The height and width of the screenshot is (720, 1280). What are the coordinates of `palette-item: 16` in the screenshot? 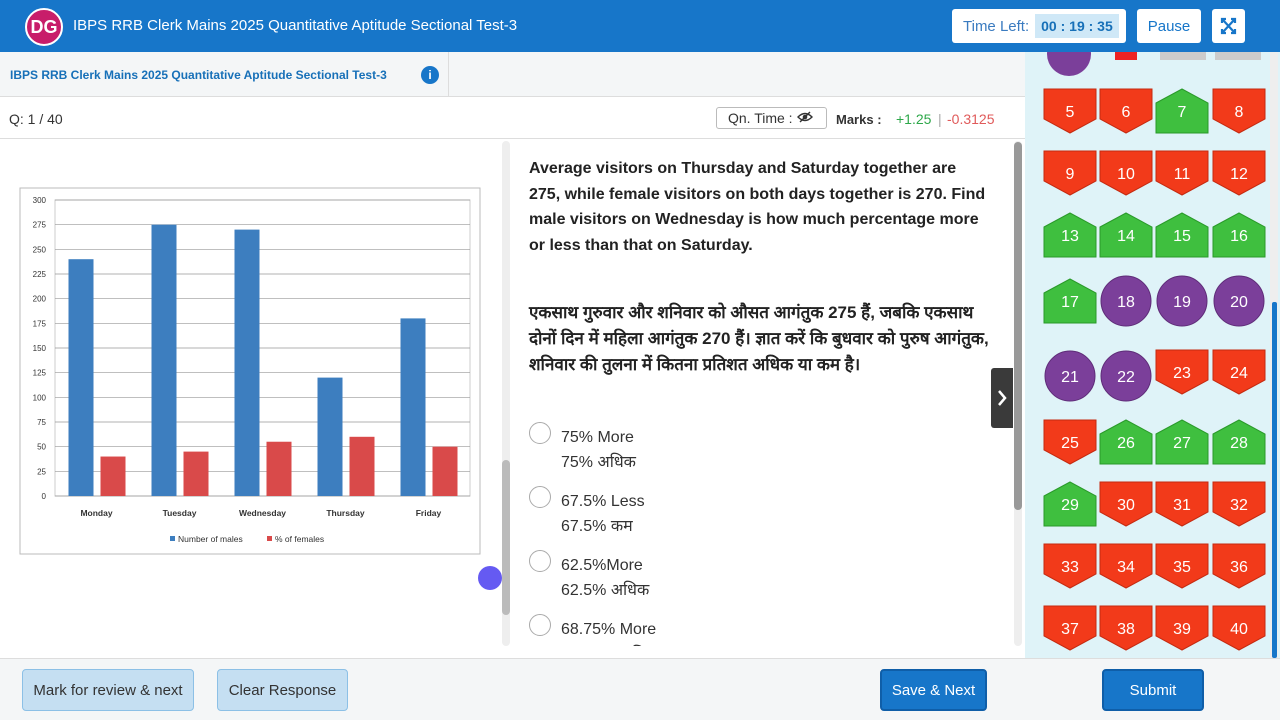 It's located at (1239, 235).